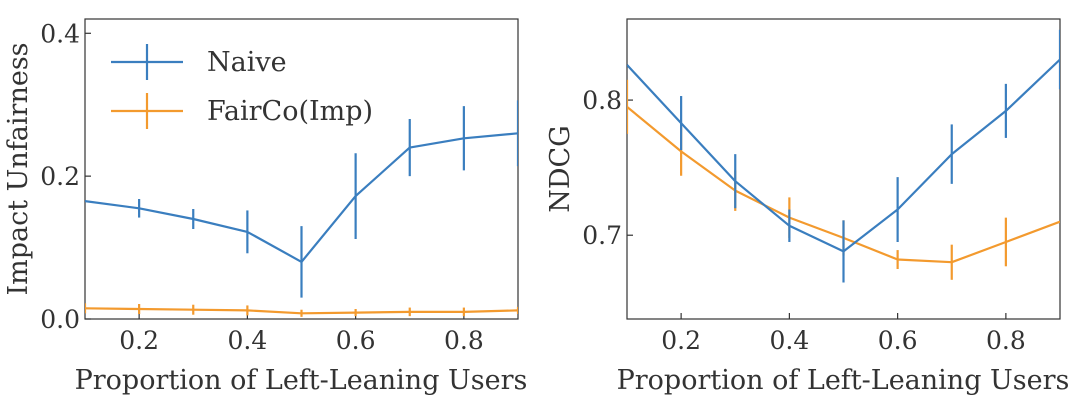  Describe the element at coordinates (60, 319) in the screenshot. I see `y-tick-label: 0.0` at that location.